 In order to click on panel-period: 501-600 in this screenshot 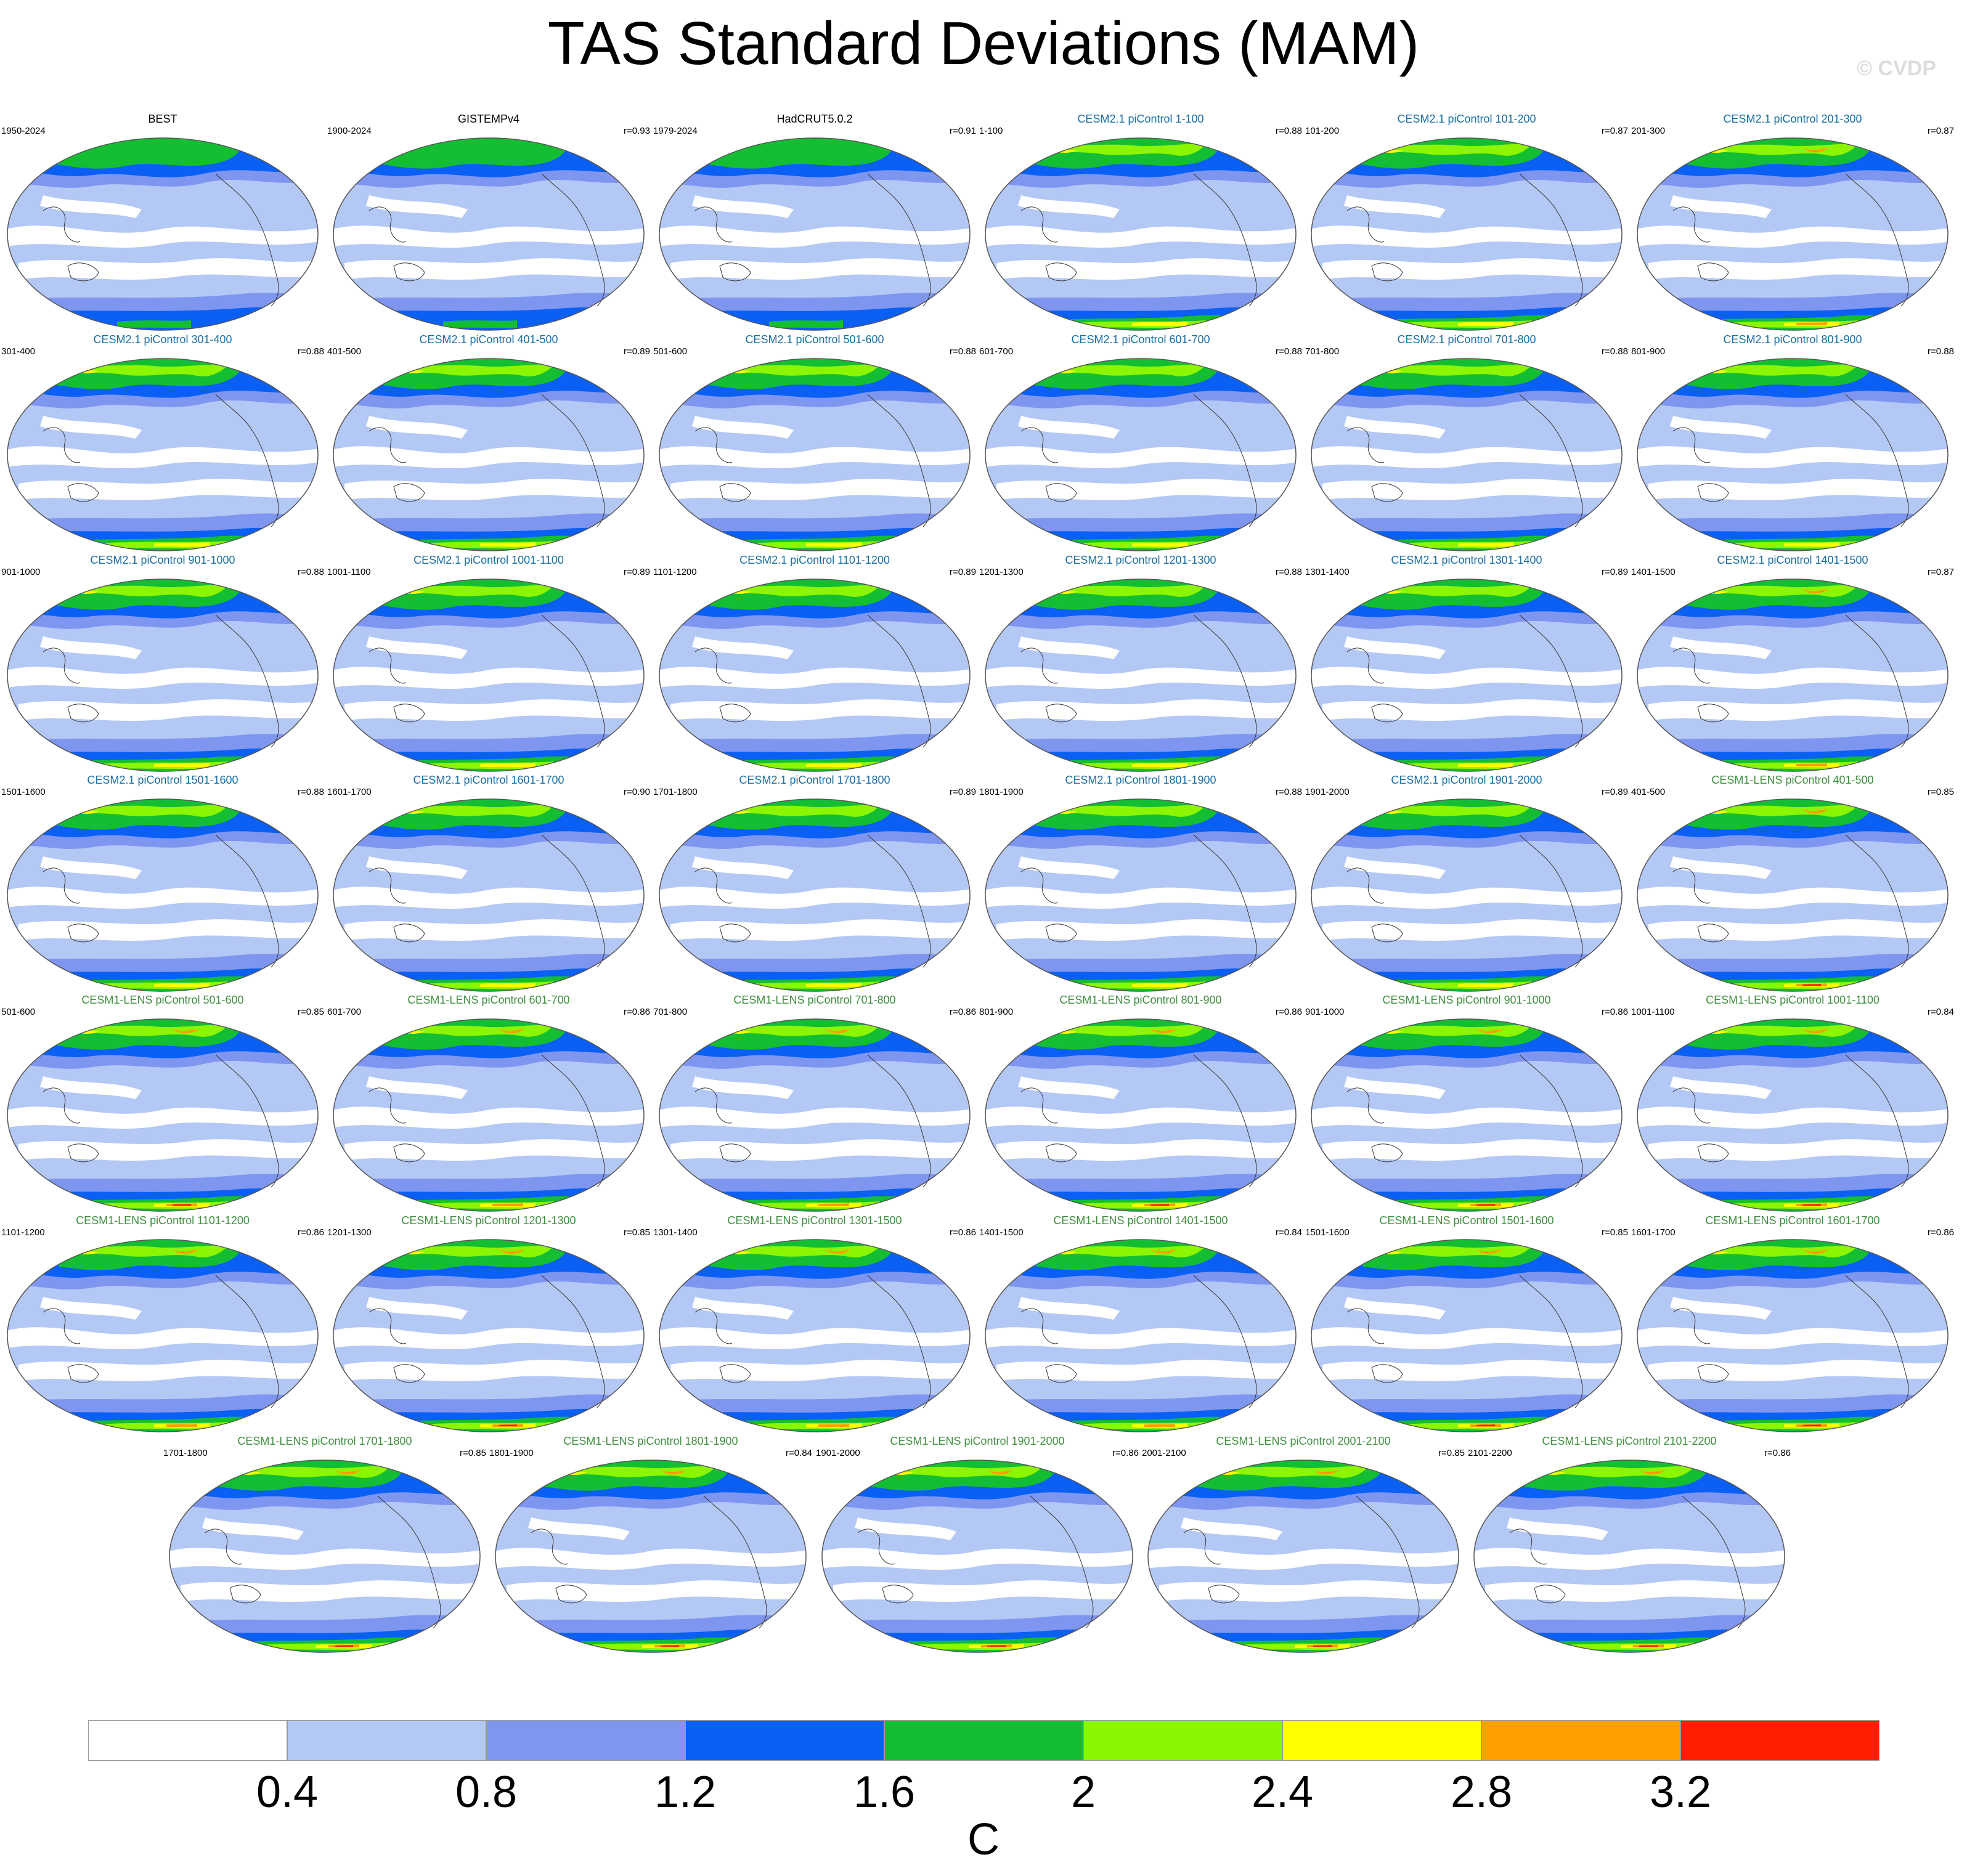, I will do `click(18, 1012)`.